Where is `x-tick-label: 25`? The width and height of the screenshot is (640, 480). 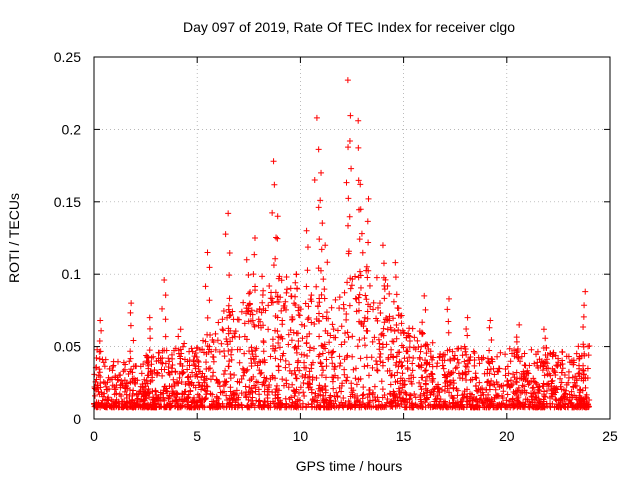 x-tick-label: 25 is located at coordinates (610, 436).